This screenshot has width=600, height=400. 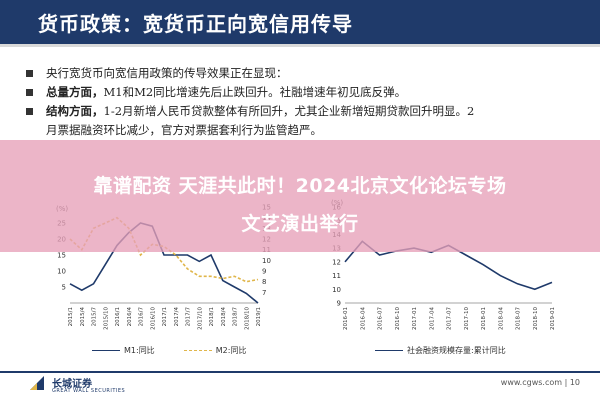 I want to click on x-tick-label: 2019-01, so click(x=553, y=318).